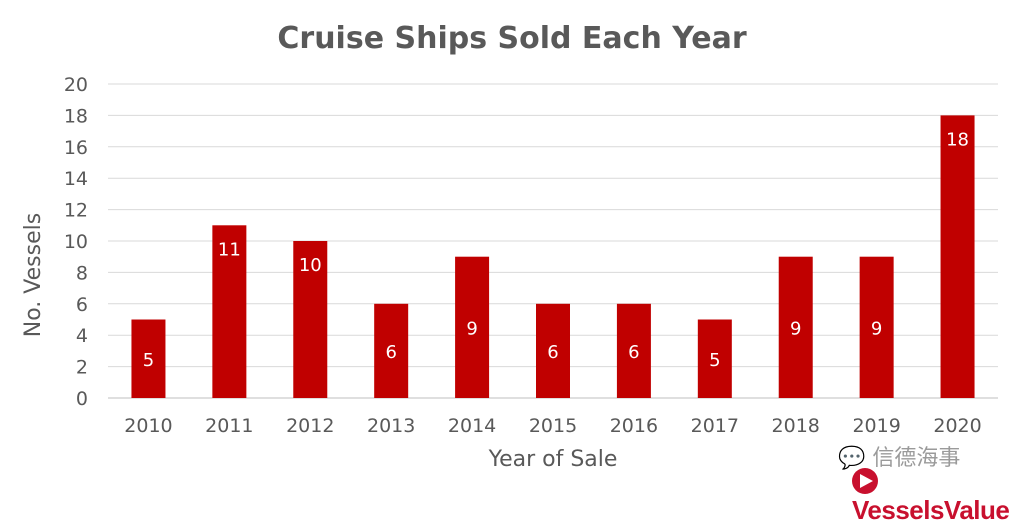  Describe the element at coordinates (796, 426) in the screenshot. I see `x-tick-label: 2018` at that location.